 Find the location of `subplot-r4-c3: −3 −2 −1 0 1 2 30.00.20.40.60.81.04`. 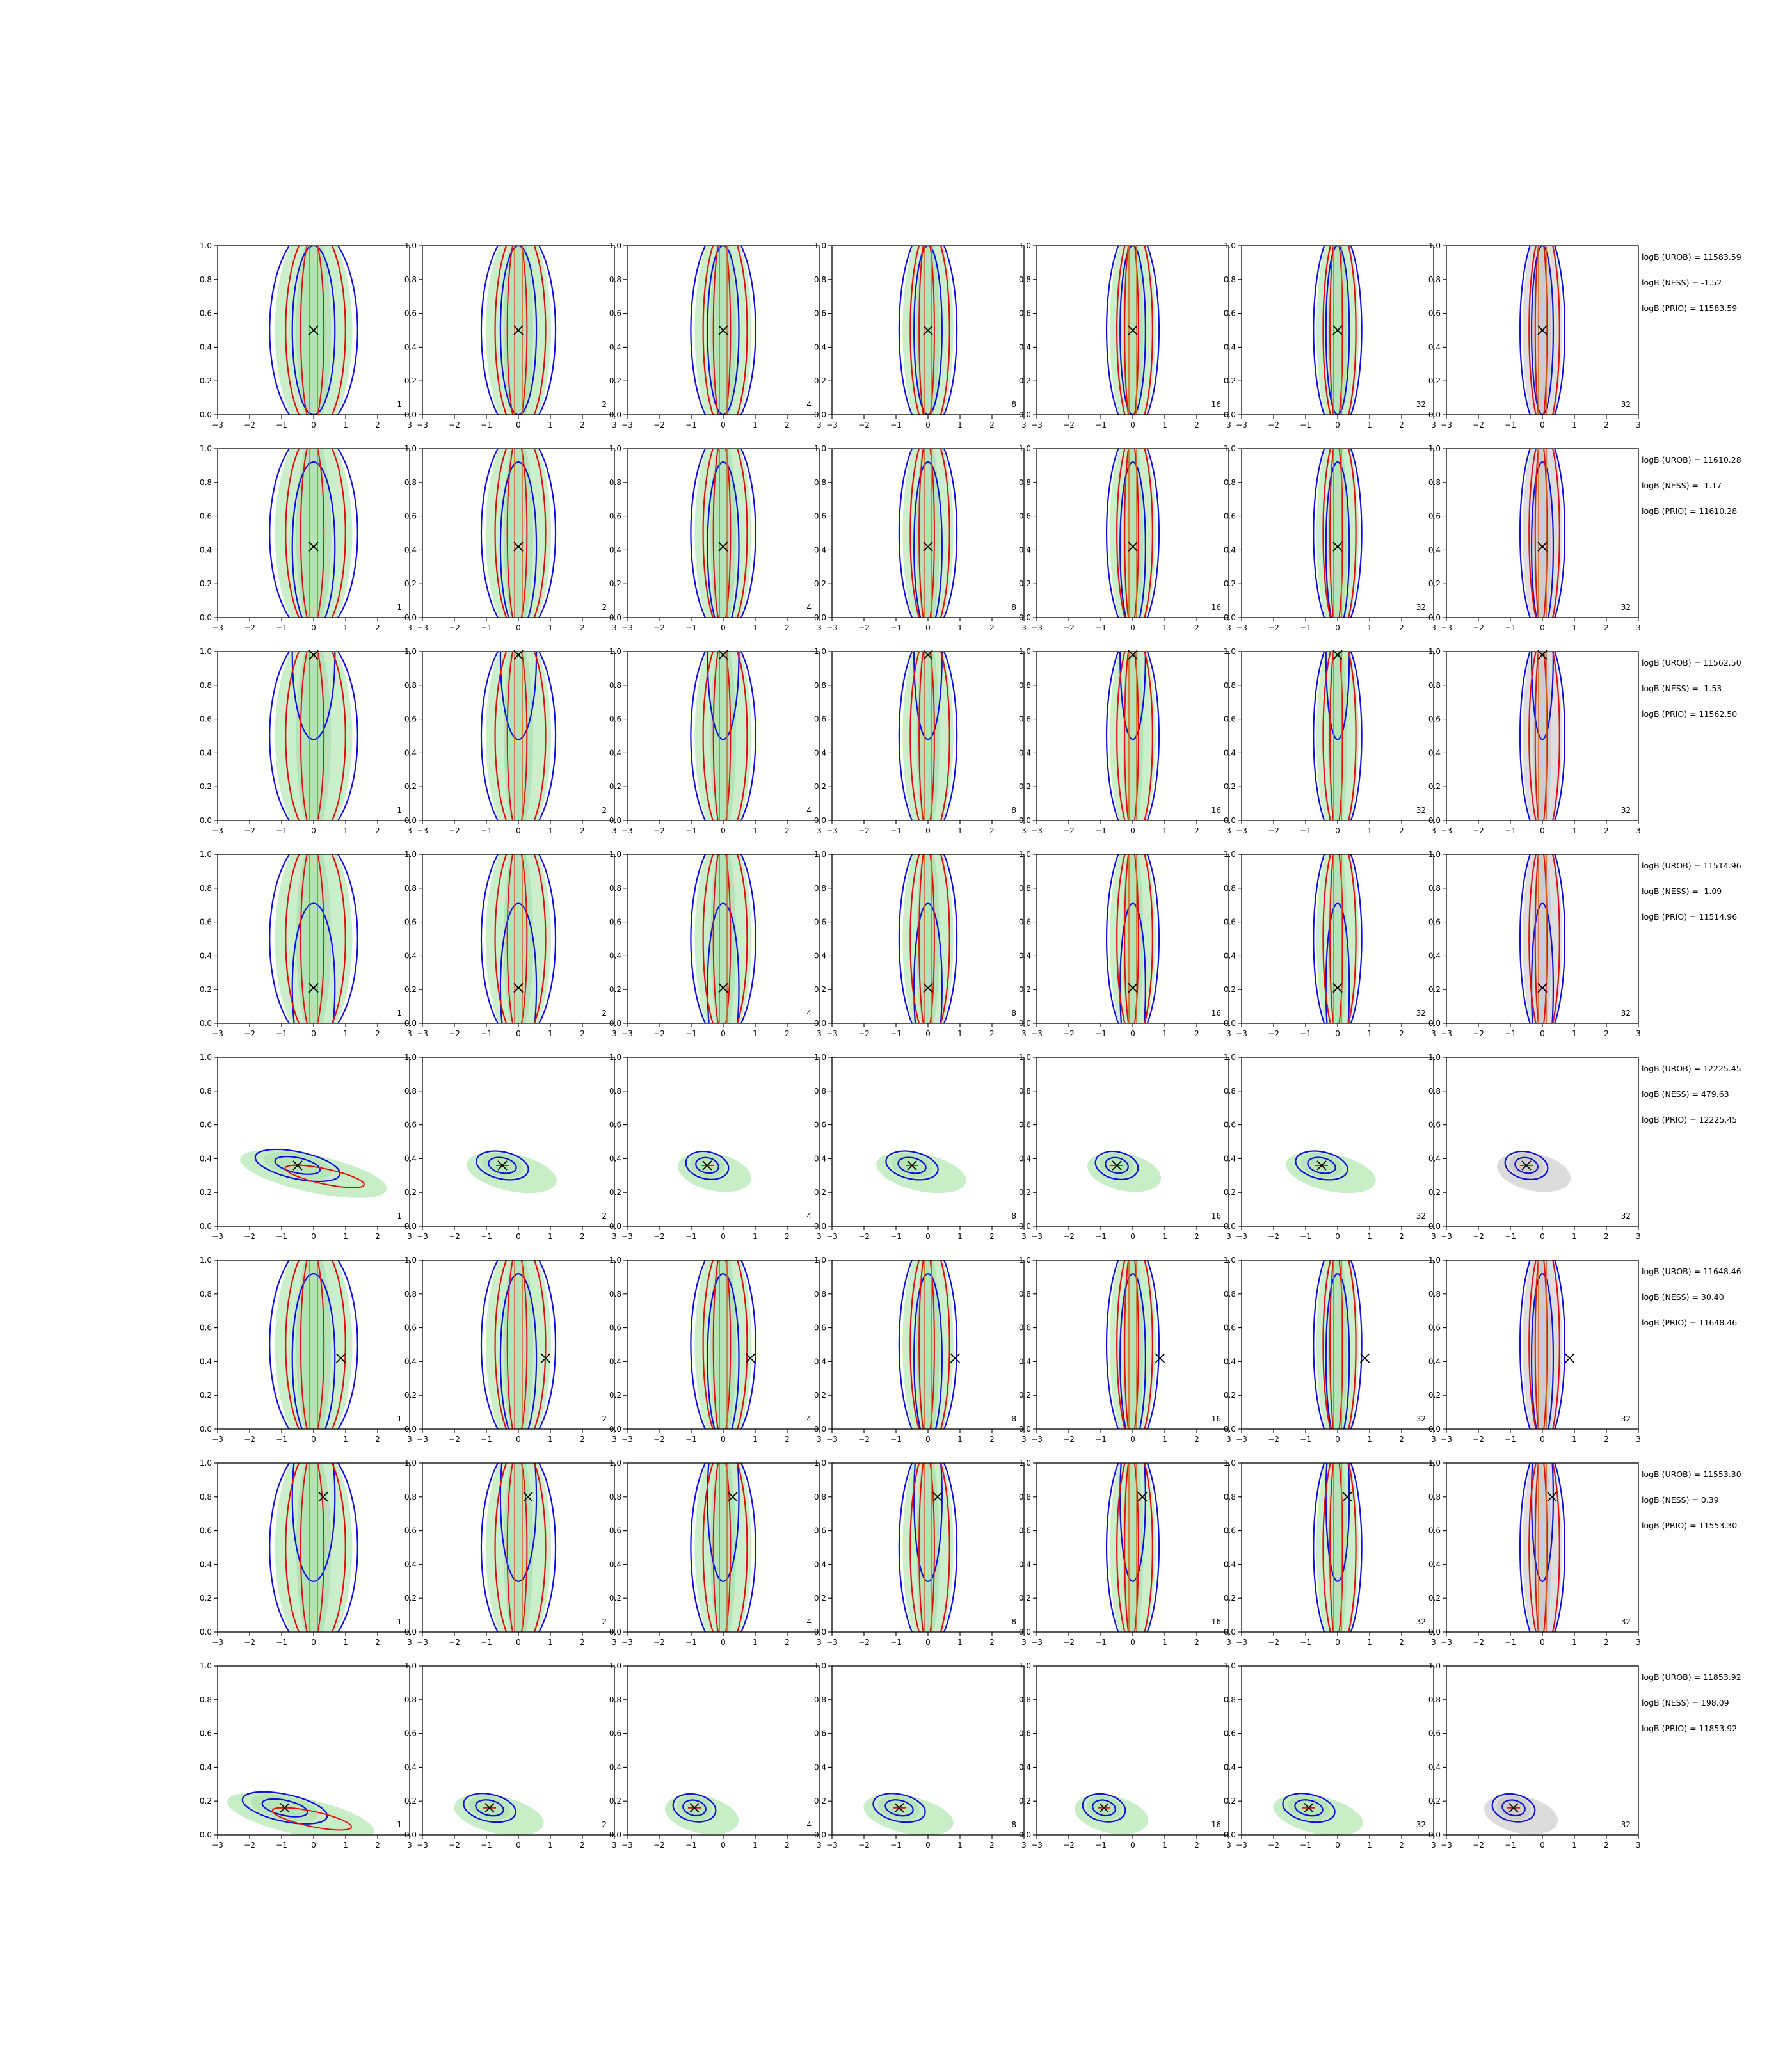

subplot-r4-c3: −3 −2 −1 0 1 2 30.00.20.40.60.81.04 is located at coordinates (715, 944).